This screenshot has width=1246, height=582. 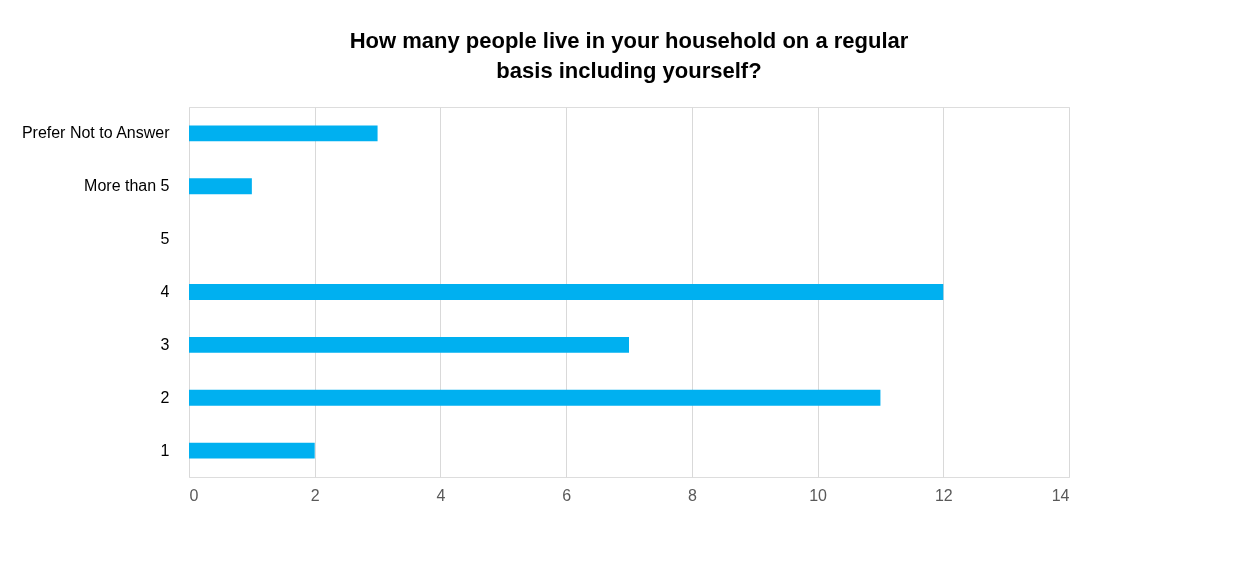 What do you see at coordinates (127, 186) in the screenshot?
I see `y-tick-label: More than 5` at bounding box center [127, 186].